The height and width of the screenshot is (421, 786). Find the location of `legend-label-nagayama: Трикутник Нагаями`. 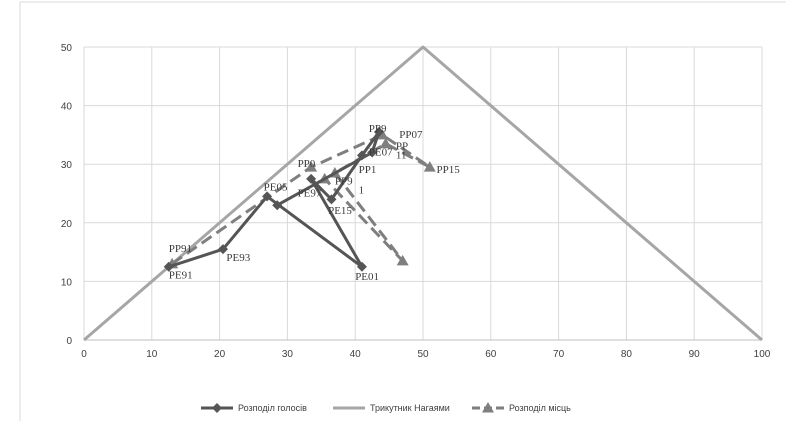

legend-label-nagayama: Трикутник Нагаями is located at coordinates (410, 408).